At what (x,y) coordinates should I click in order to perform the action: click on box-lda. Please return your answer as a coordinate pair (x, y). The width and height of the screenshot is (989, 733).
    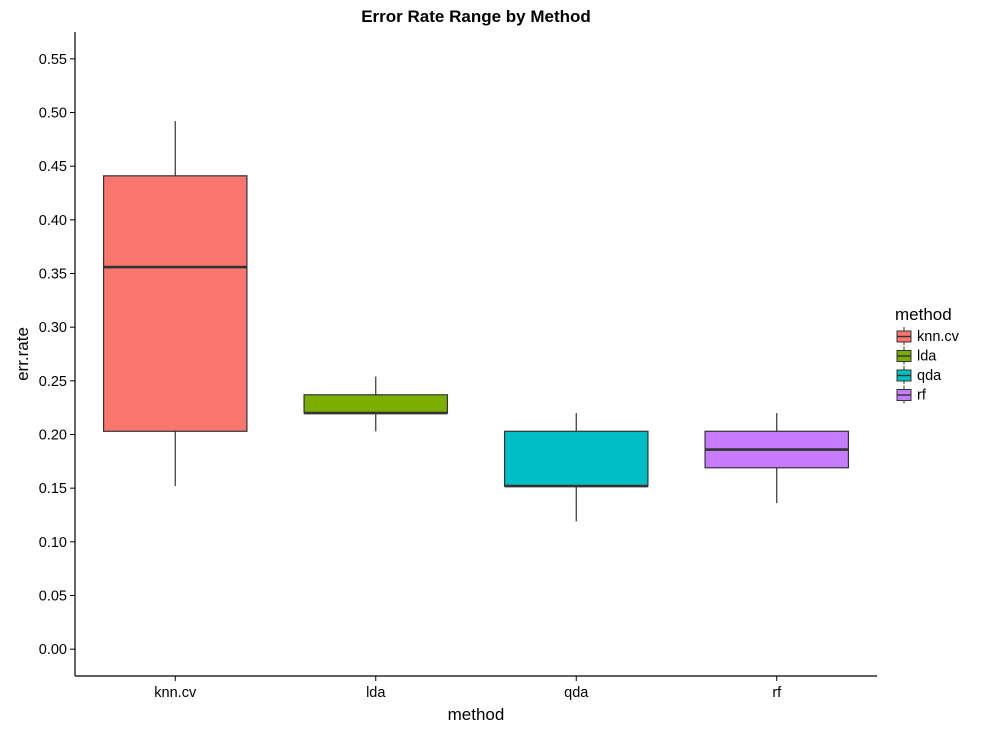
    Looking at the image, I should click on (376, 404).